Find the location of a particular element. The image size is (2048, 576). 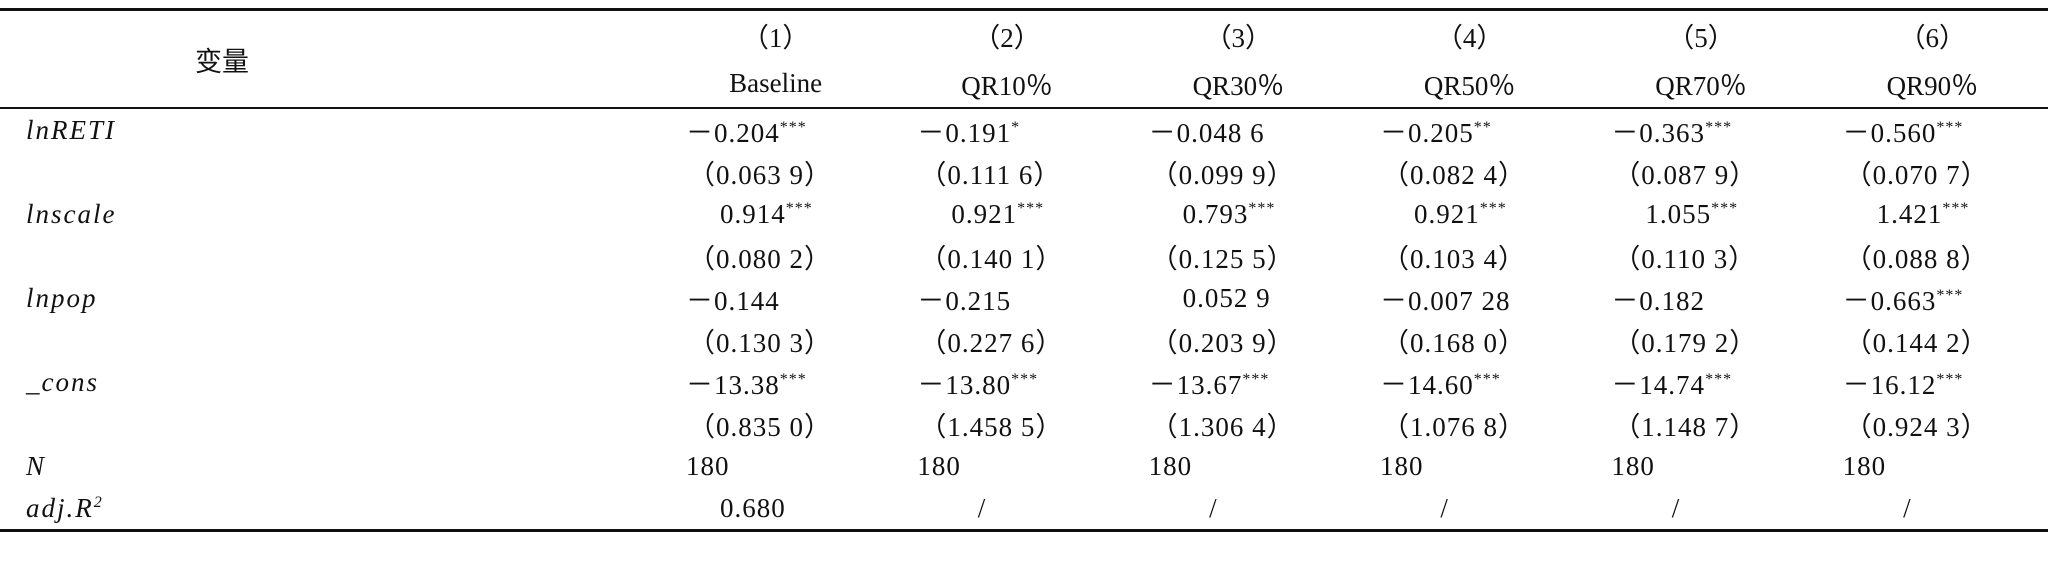

cell: （1.306 4） is located at coordinates (1238, 424).